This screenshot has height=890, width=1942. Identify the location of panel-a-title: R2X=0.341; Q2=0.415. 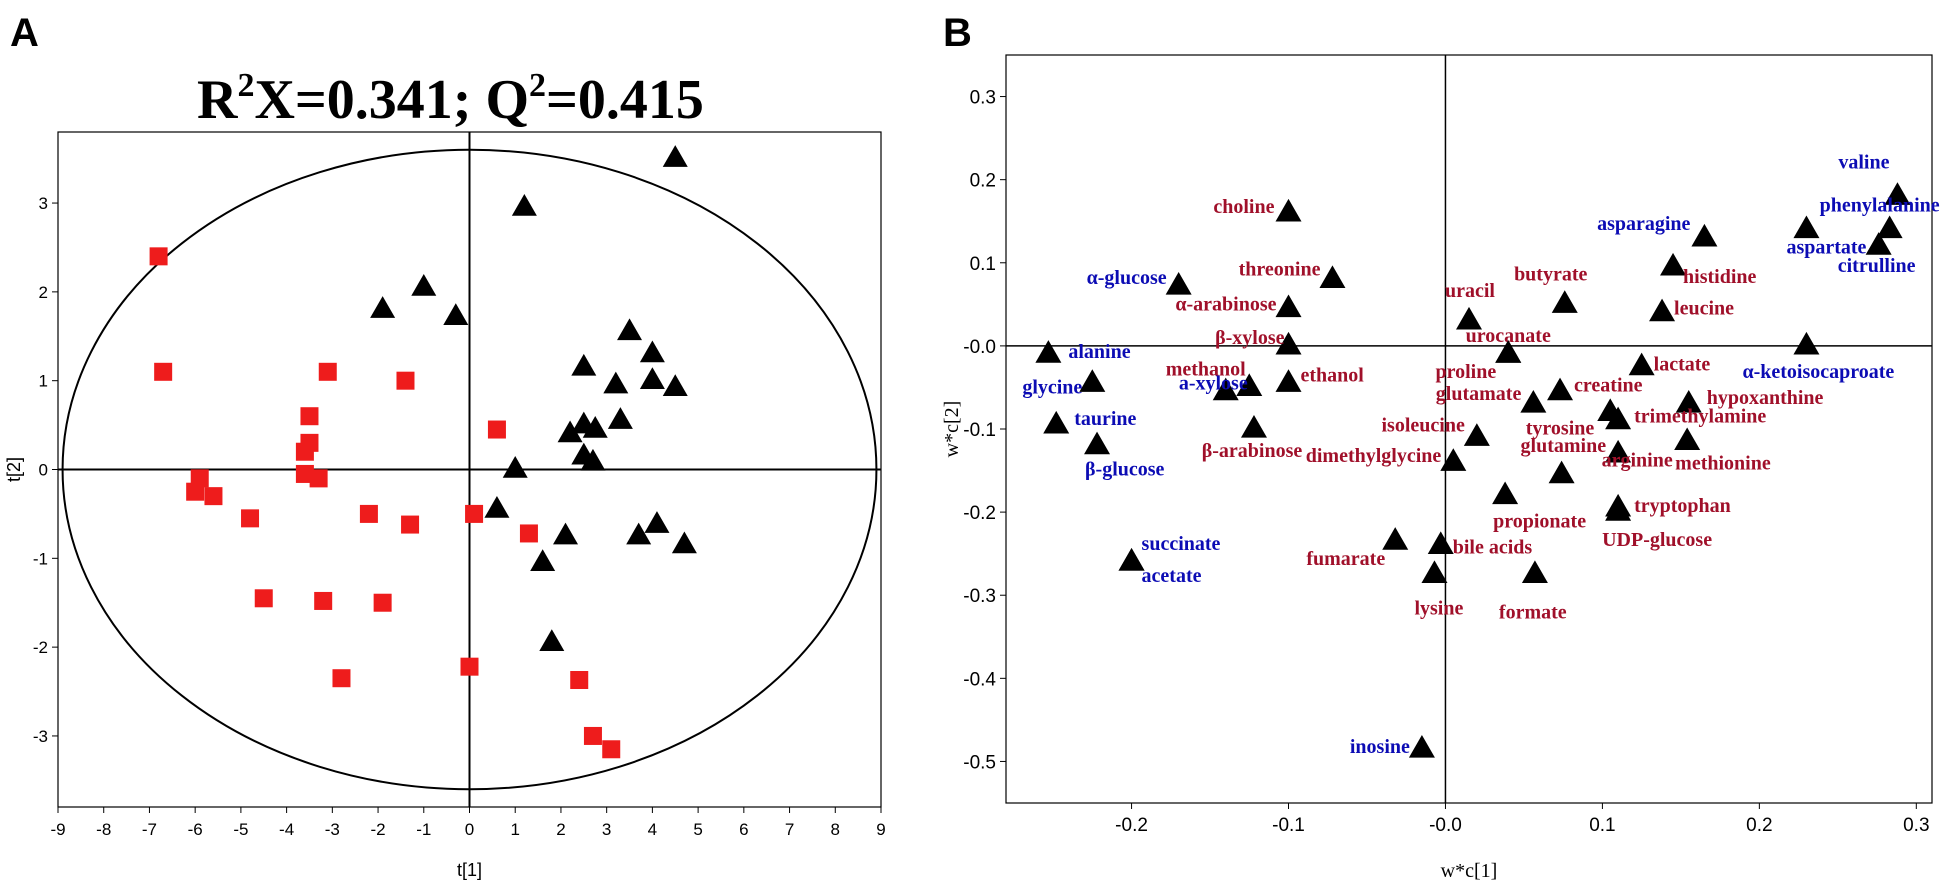
(450, 99).